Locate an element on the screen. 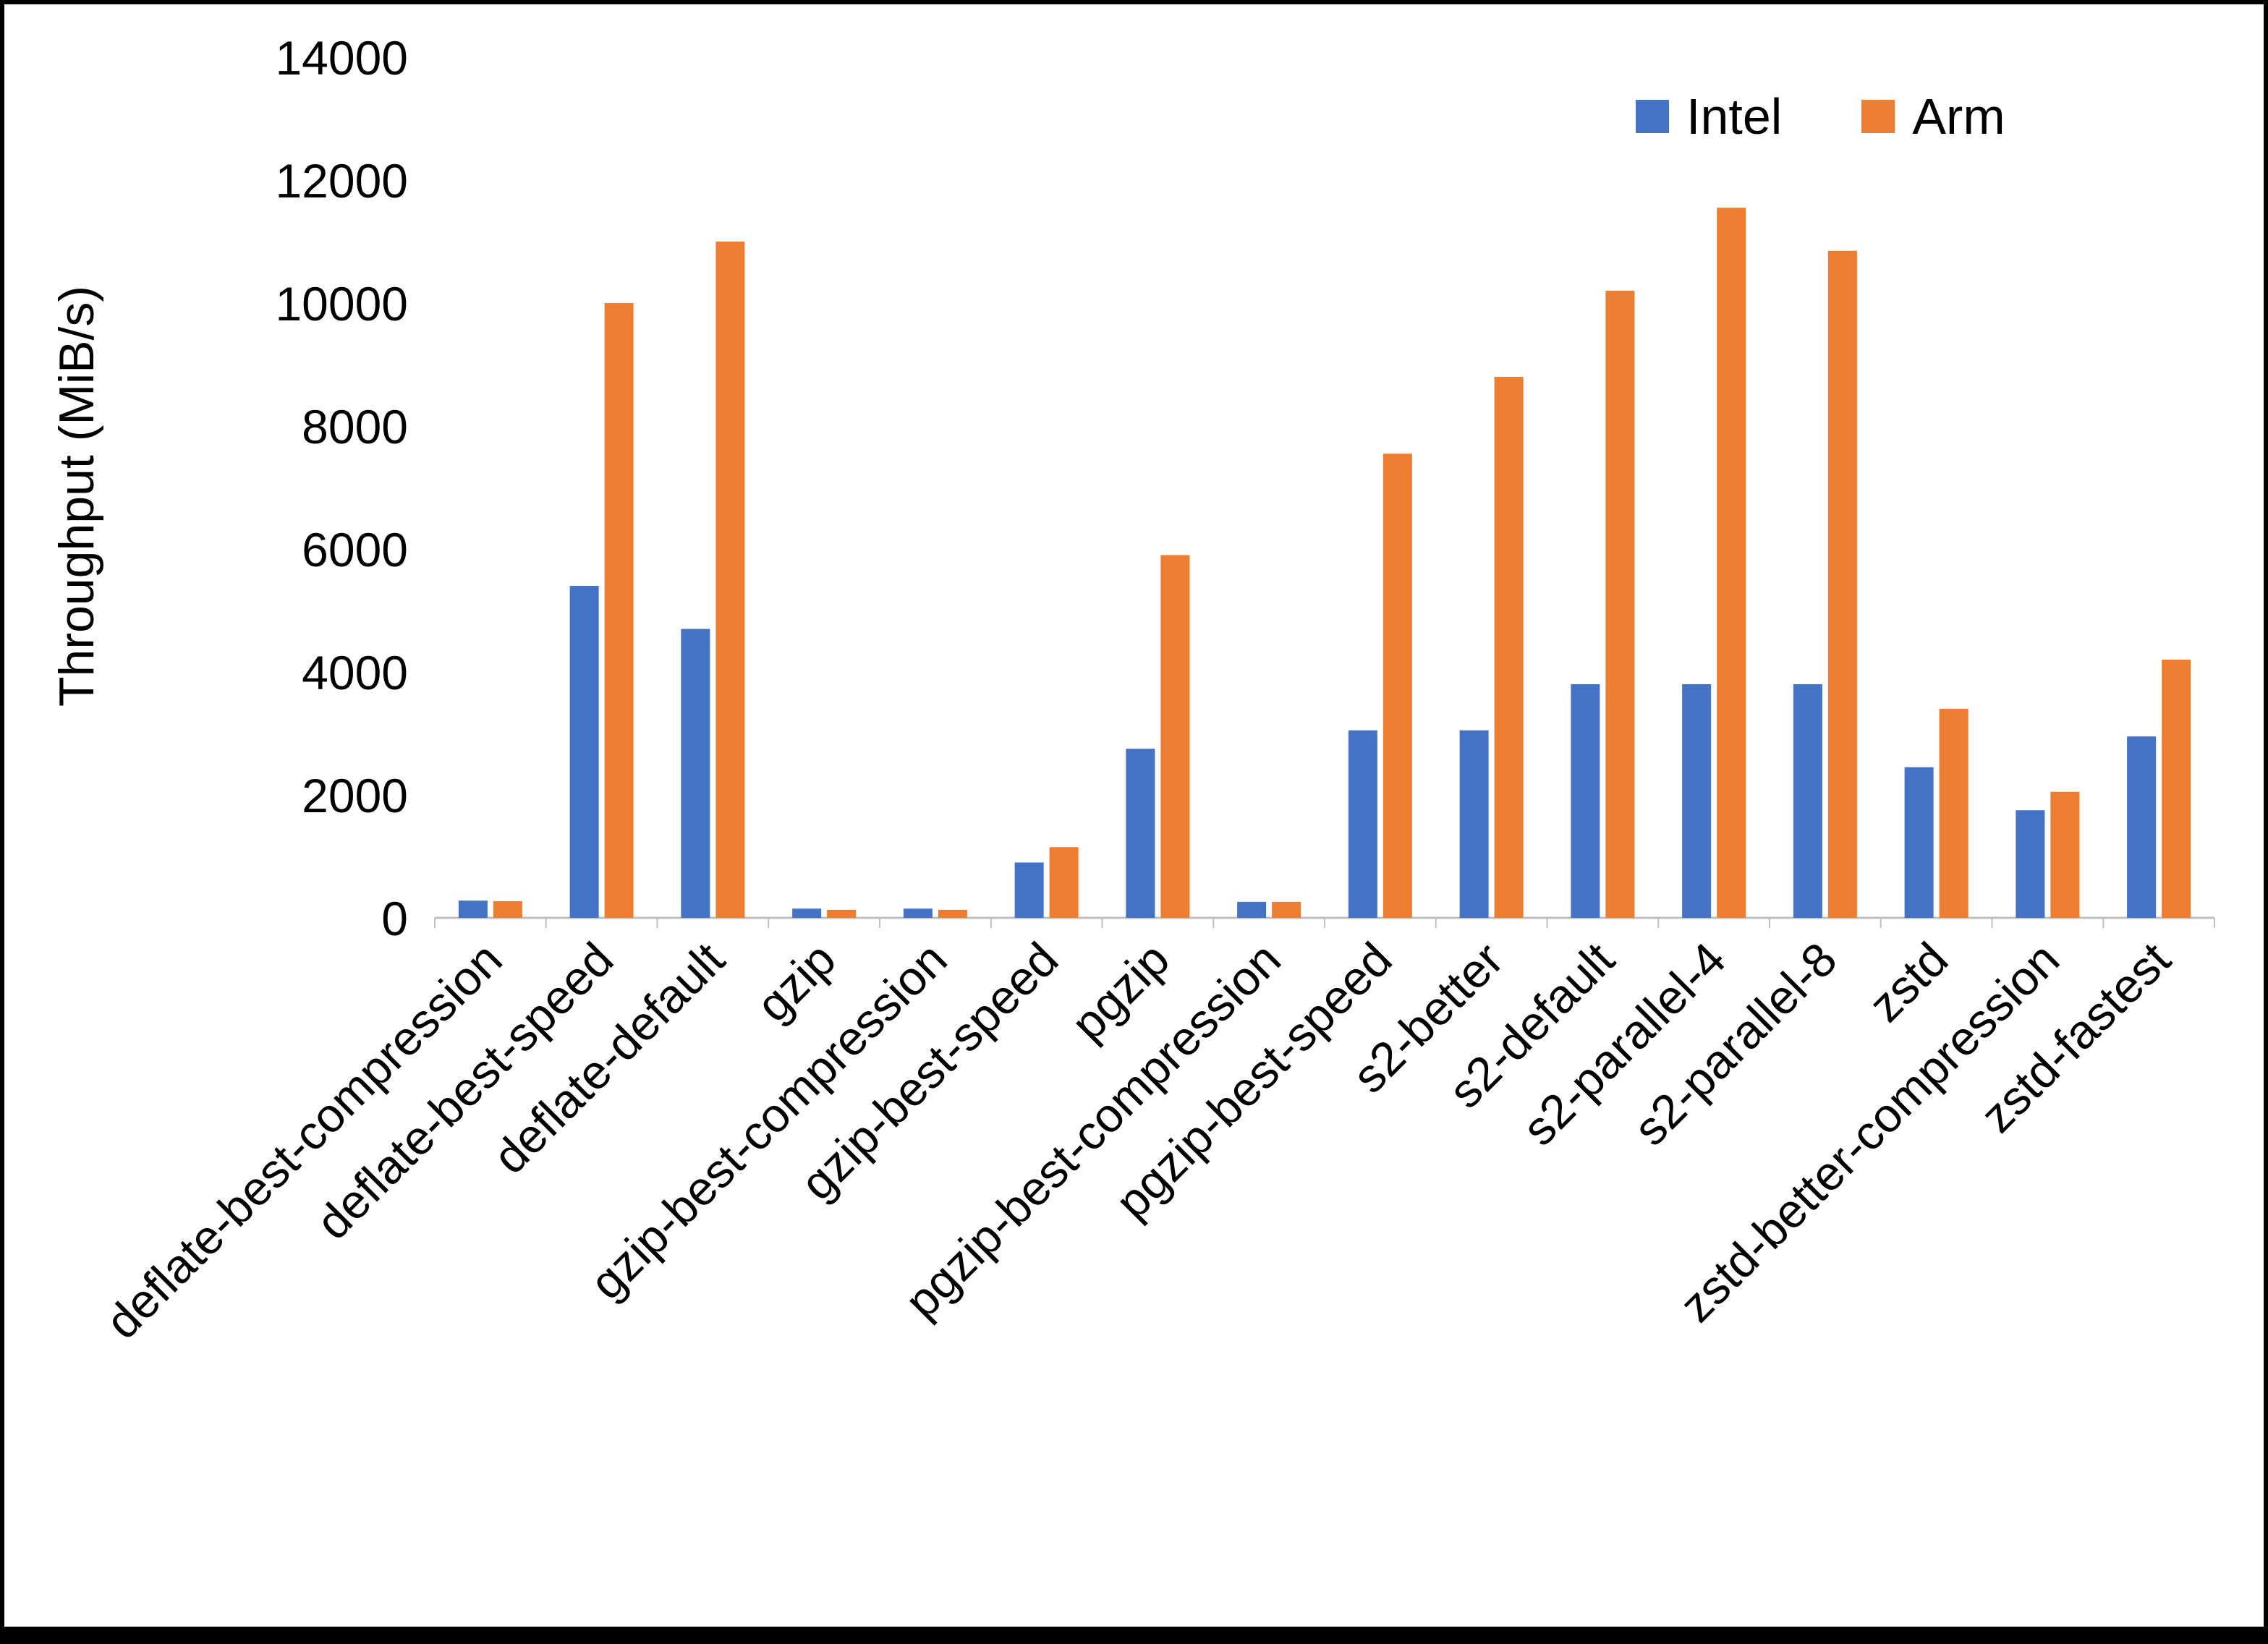  y-tick-label: 8000 is located at coordinates (355, 426).